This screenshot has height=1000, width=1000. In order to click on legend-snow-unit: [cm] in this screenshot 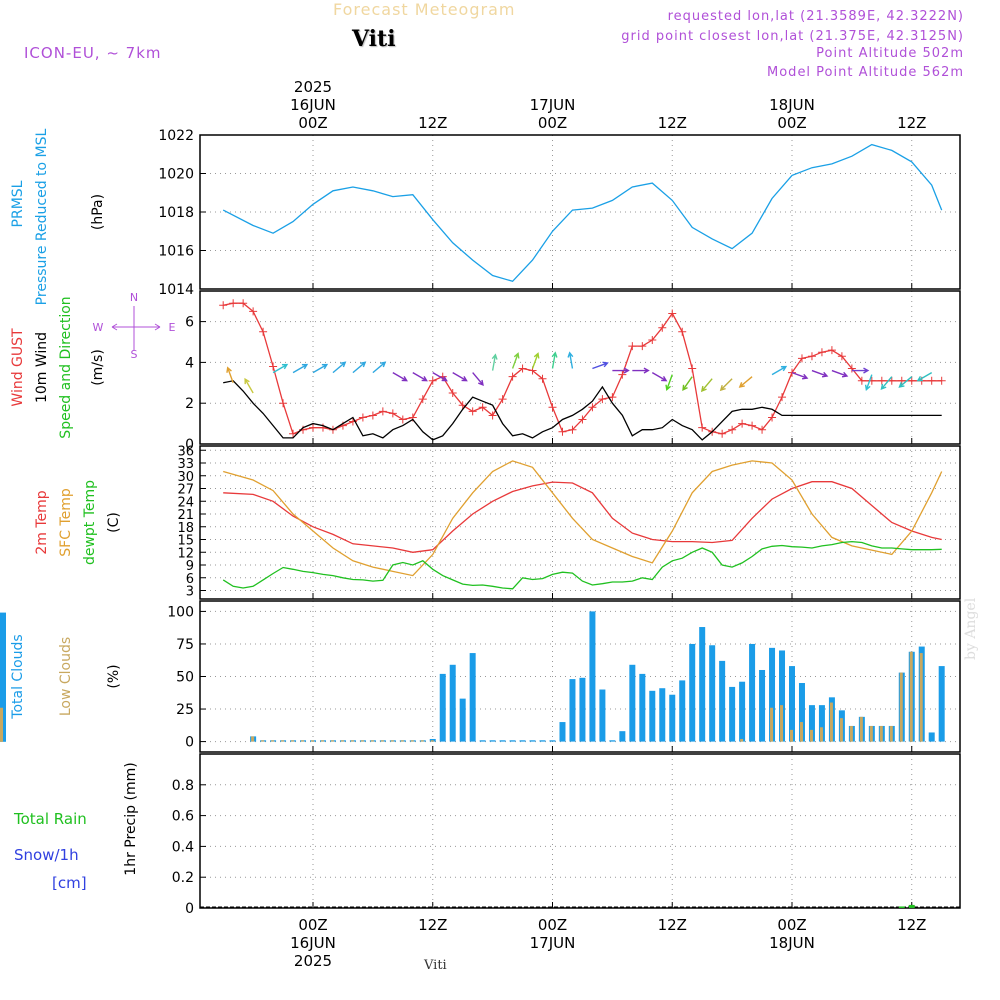, I will do `click(69, 883)`.